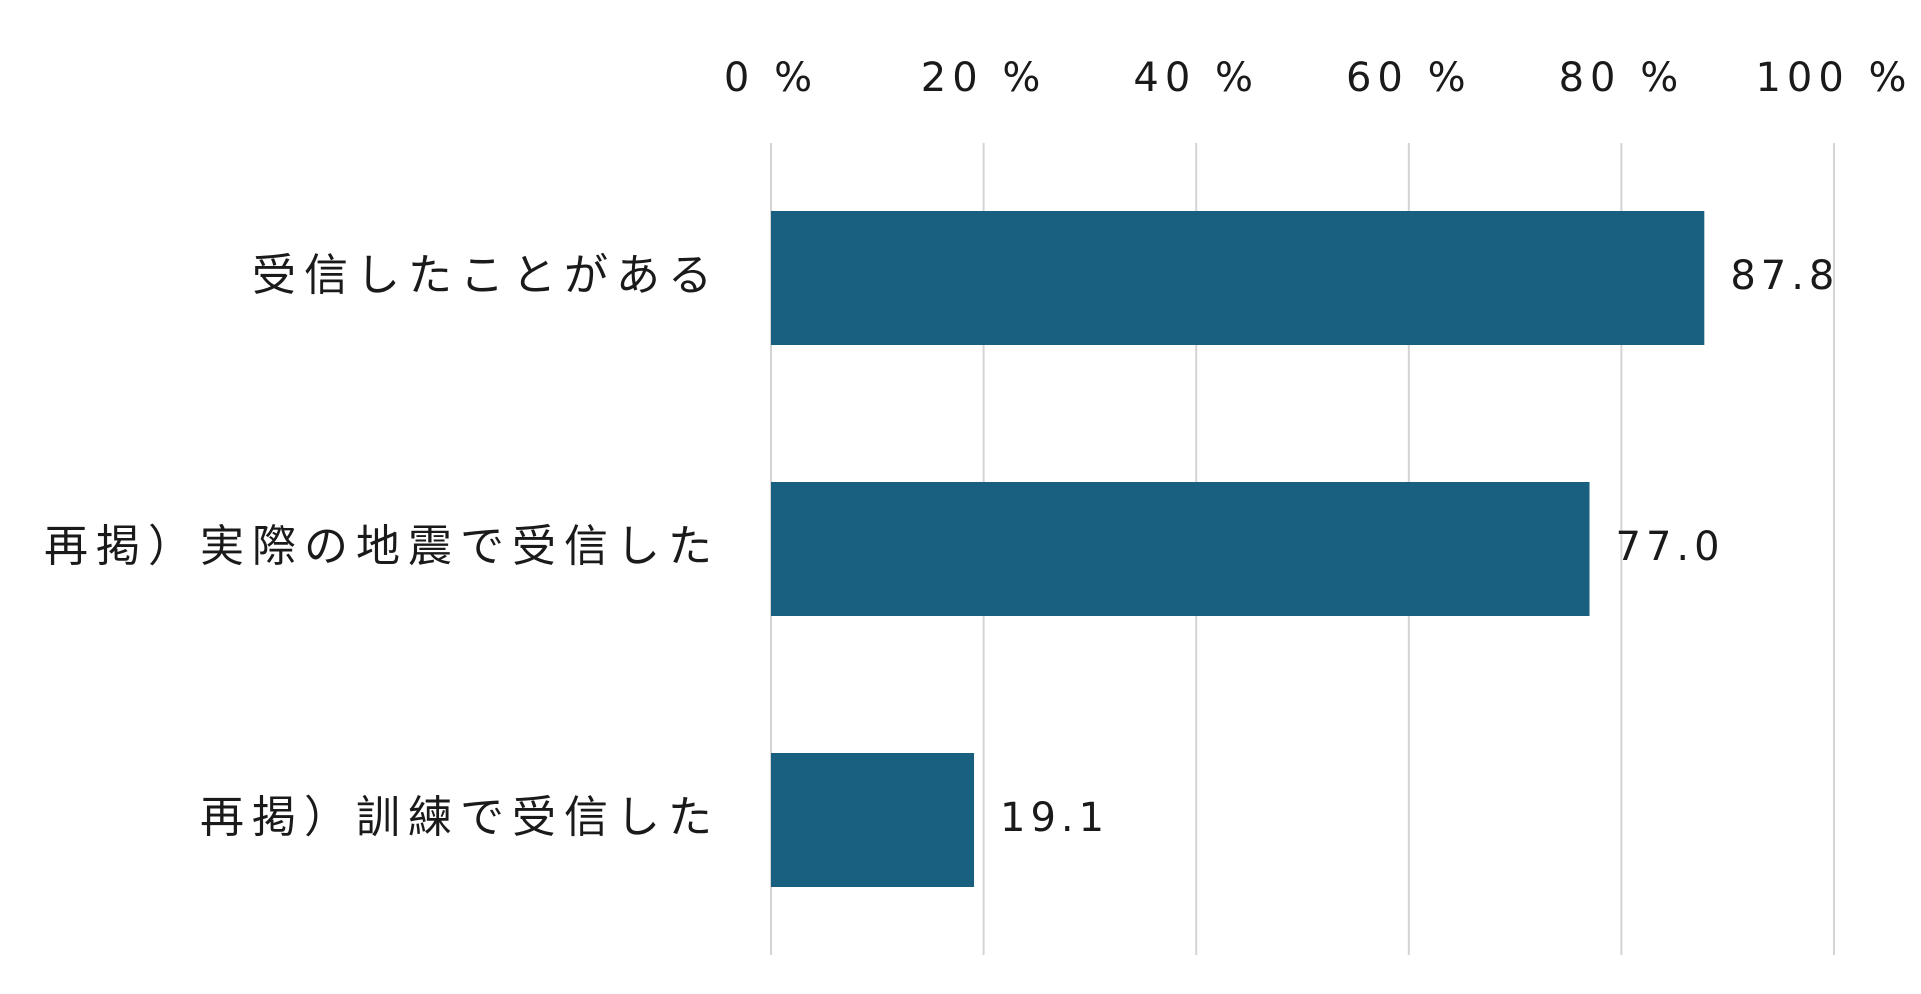 The width and height of the screenshot is (1921, 994). I want to click on x-tick-label-60: 60 %, so click(1409, 78).